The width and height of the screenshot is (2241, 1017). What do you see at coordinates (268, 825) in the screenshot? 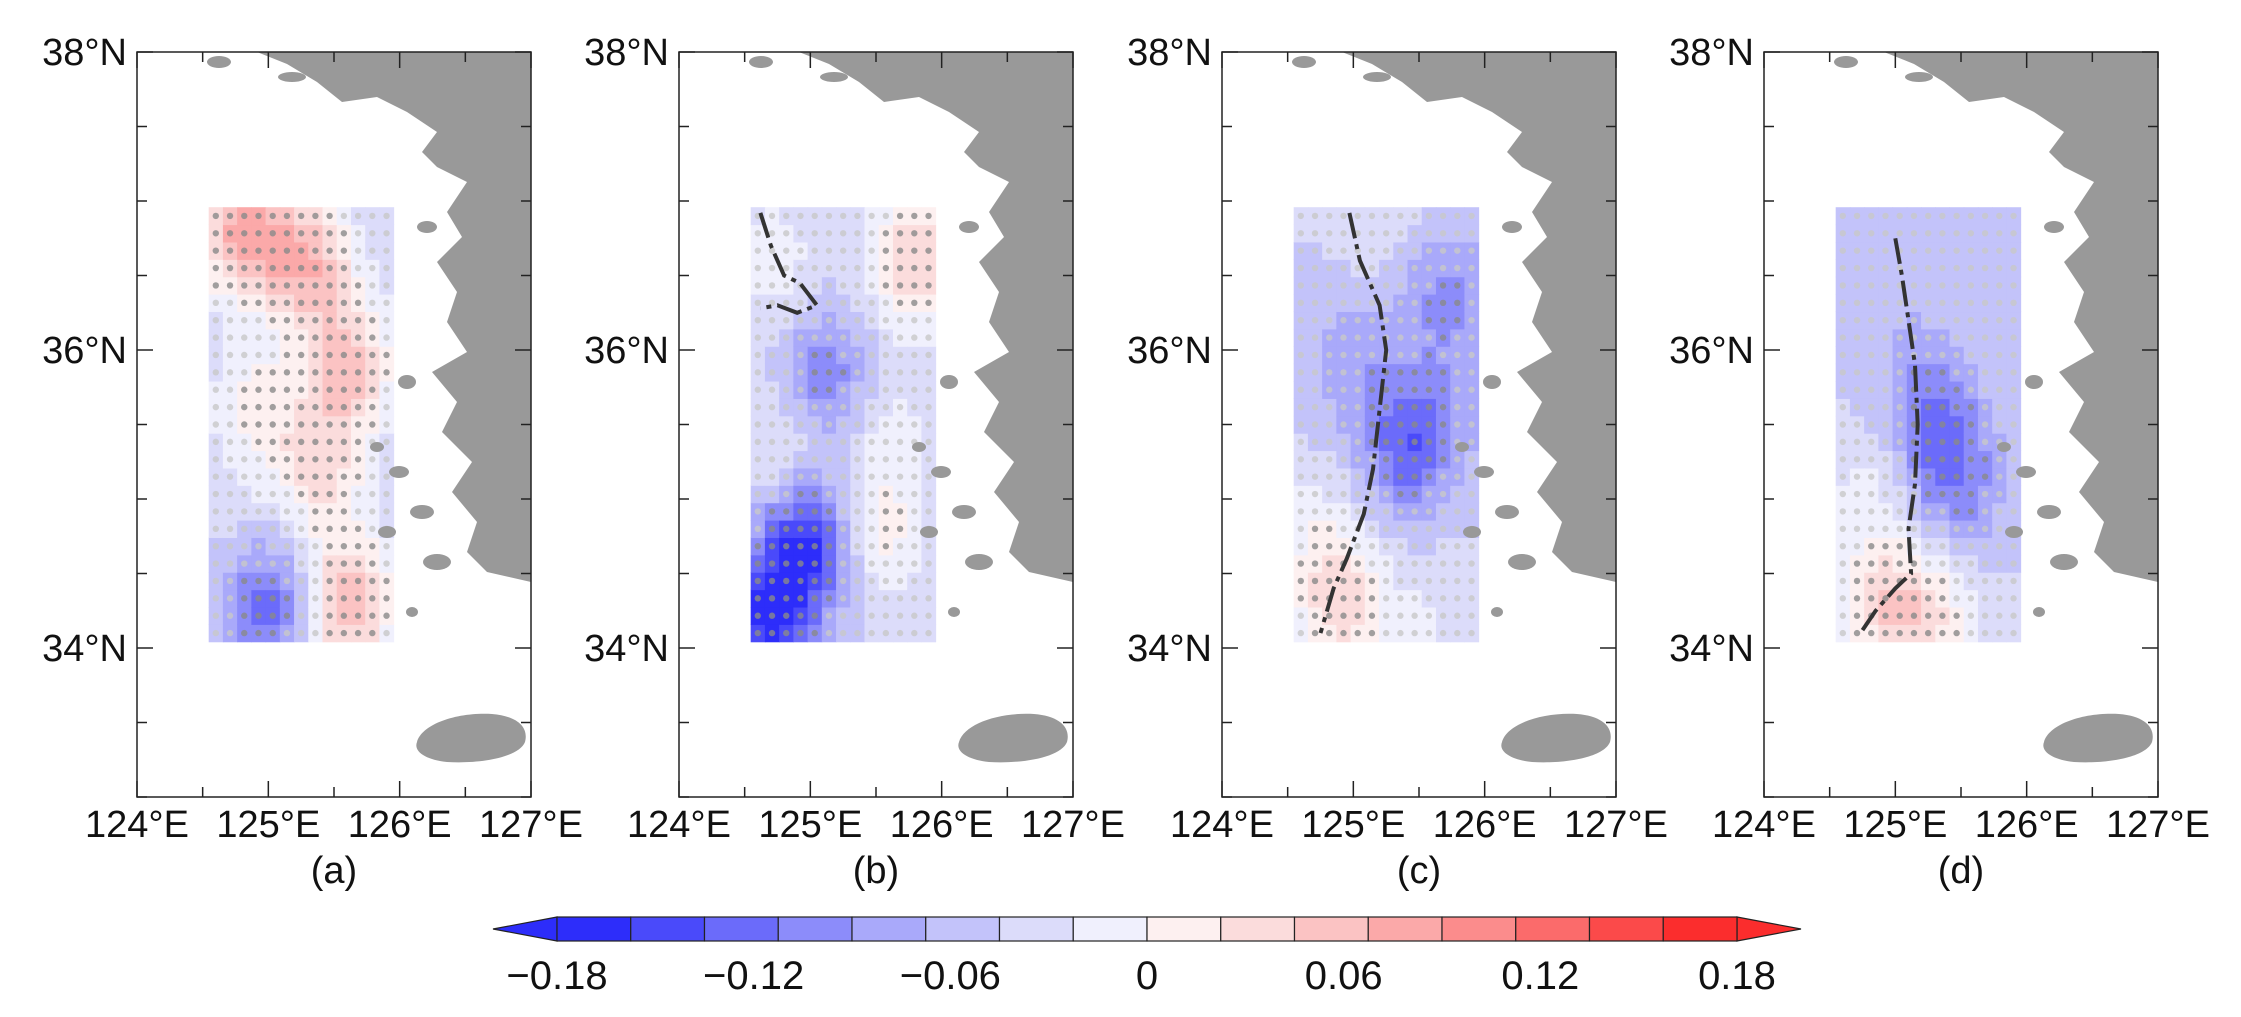
I see `x-tick-label: 125°E` at bounding box center [268, 825].